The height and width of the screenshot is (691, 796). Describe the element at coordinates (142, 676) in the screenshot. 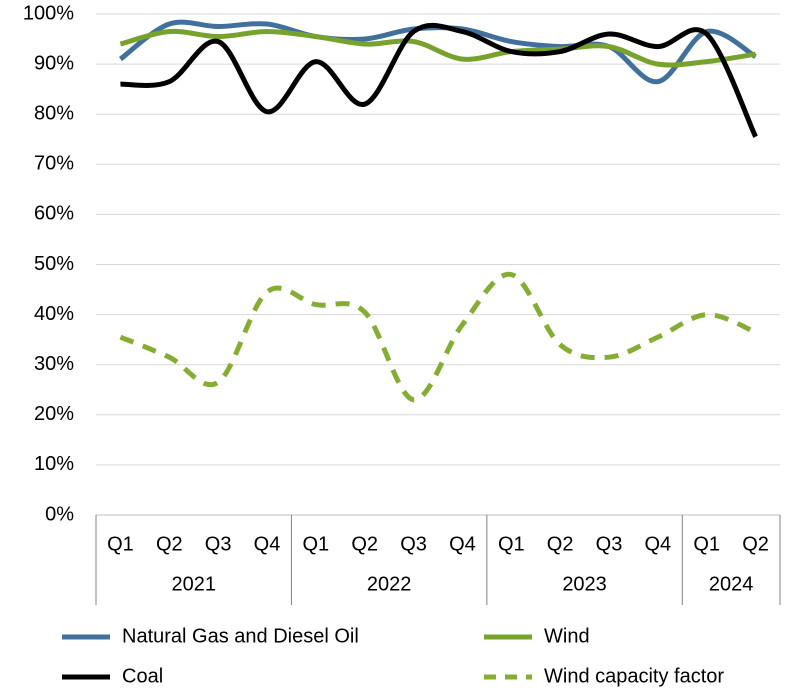

I see `legend-label: Coal` at that location.